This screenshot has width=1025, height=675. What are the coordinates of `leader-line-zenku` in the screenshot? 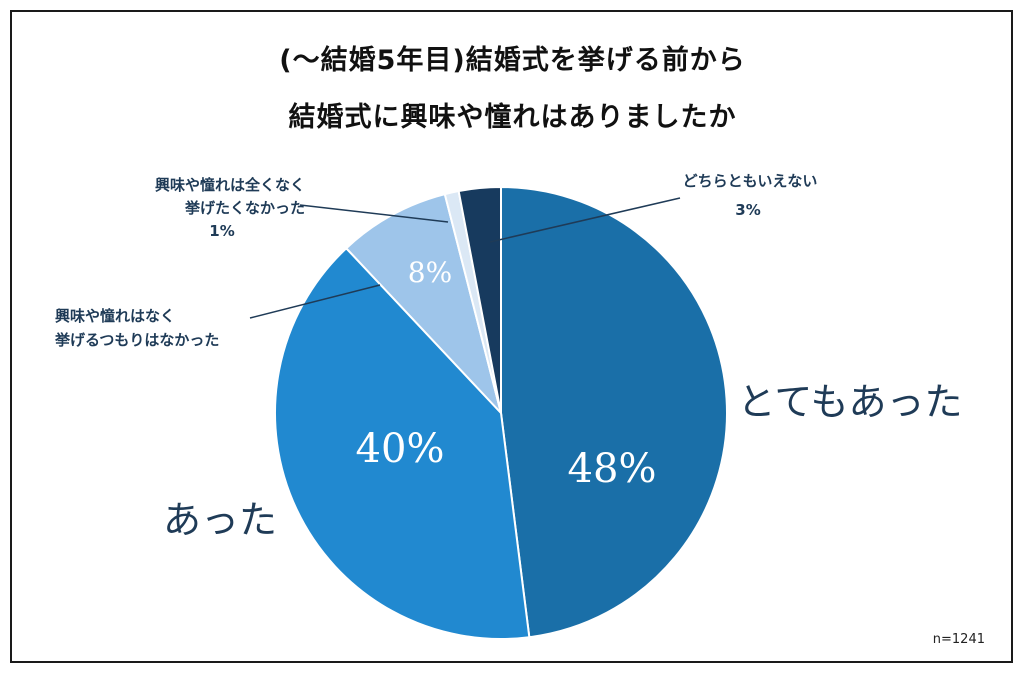 It's located at (374, 213).